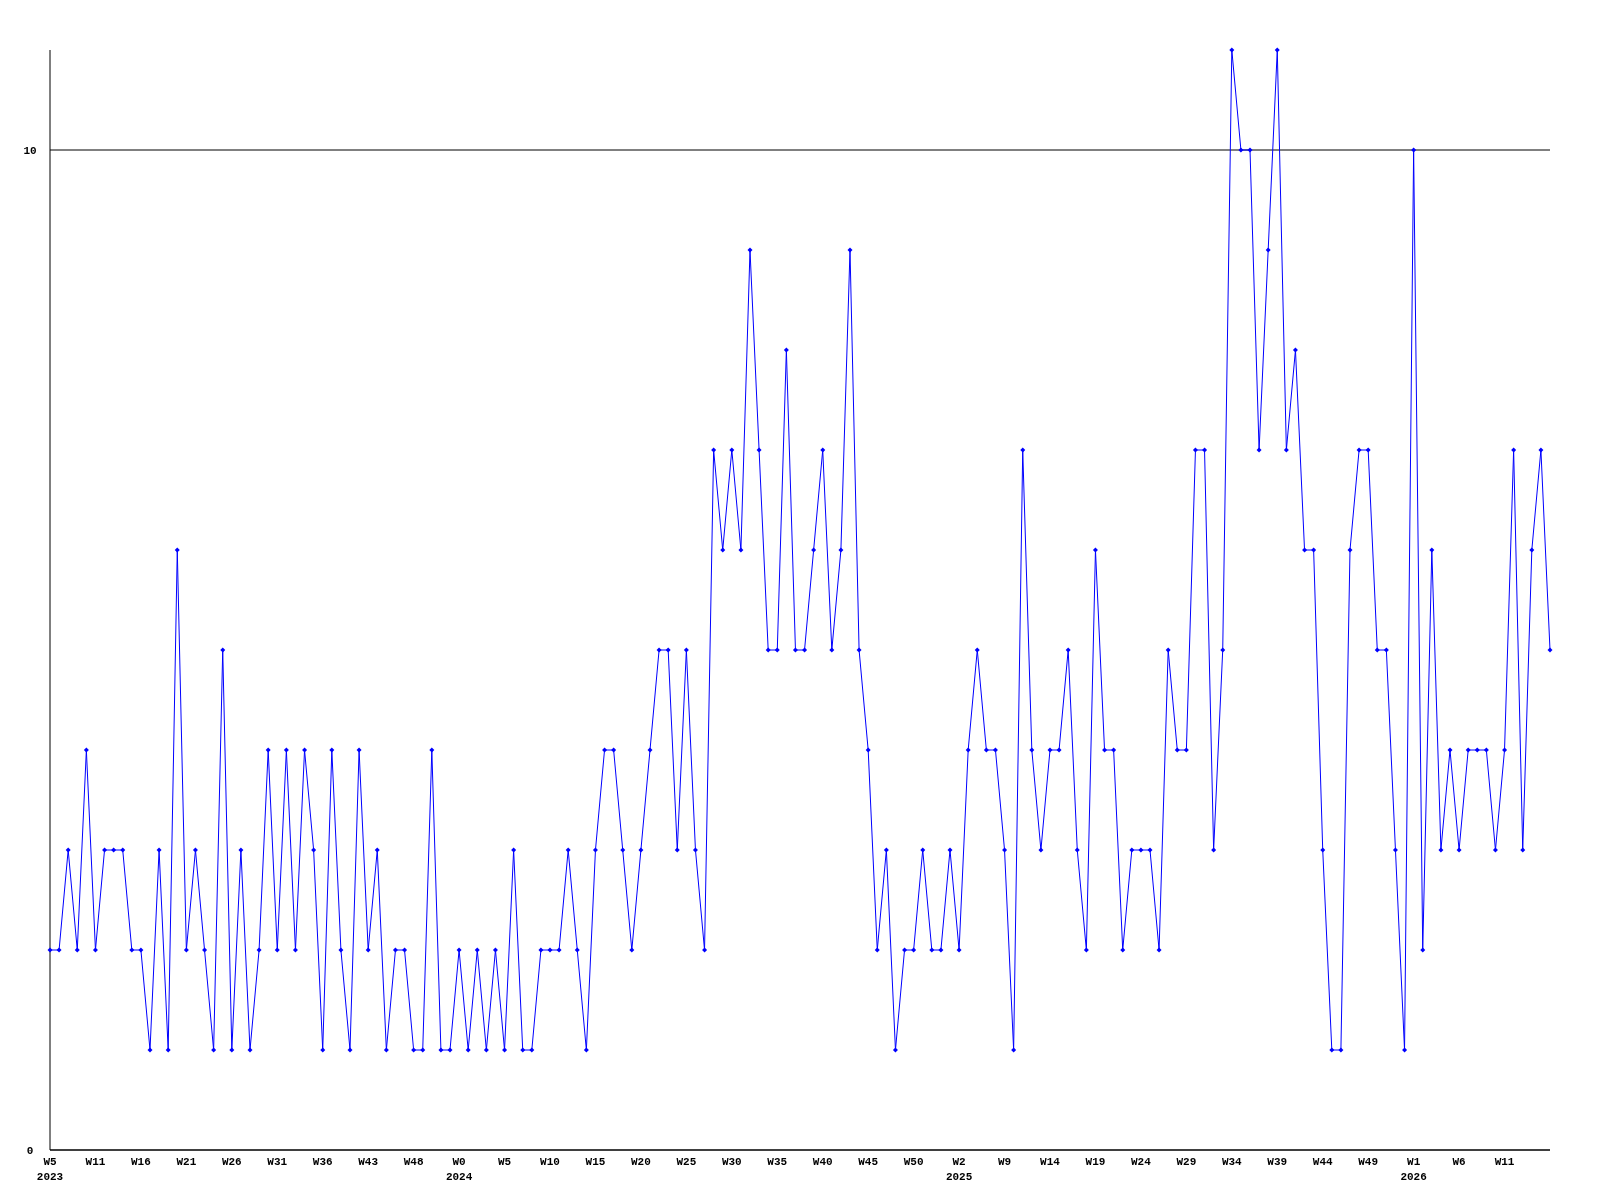  Describe the element at coordinates (1413, 1169) in the screenshot. I see `x-tick-label: W1 2026` at that location.